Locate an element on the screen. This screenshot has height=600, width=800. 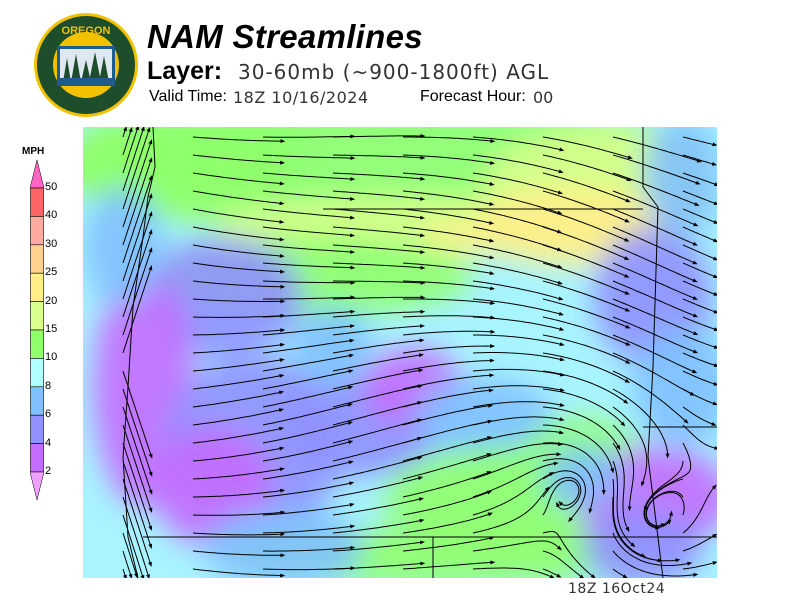
agency-logo: OREGON is located at coordinates (86, 65).